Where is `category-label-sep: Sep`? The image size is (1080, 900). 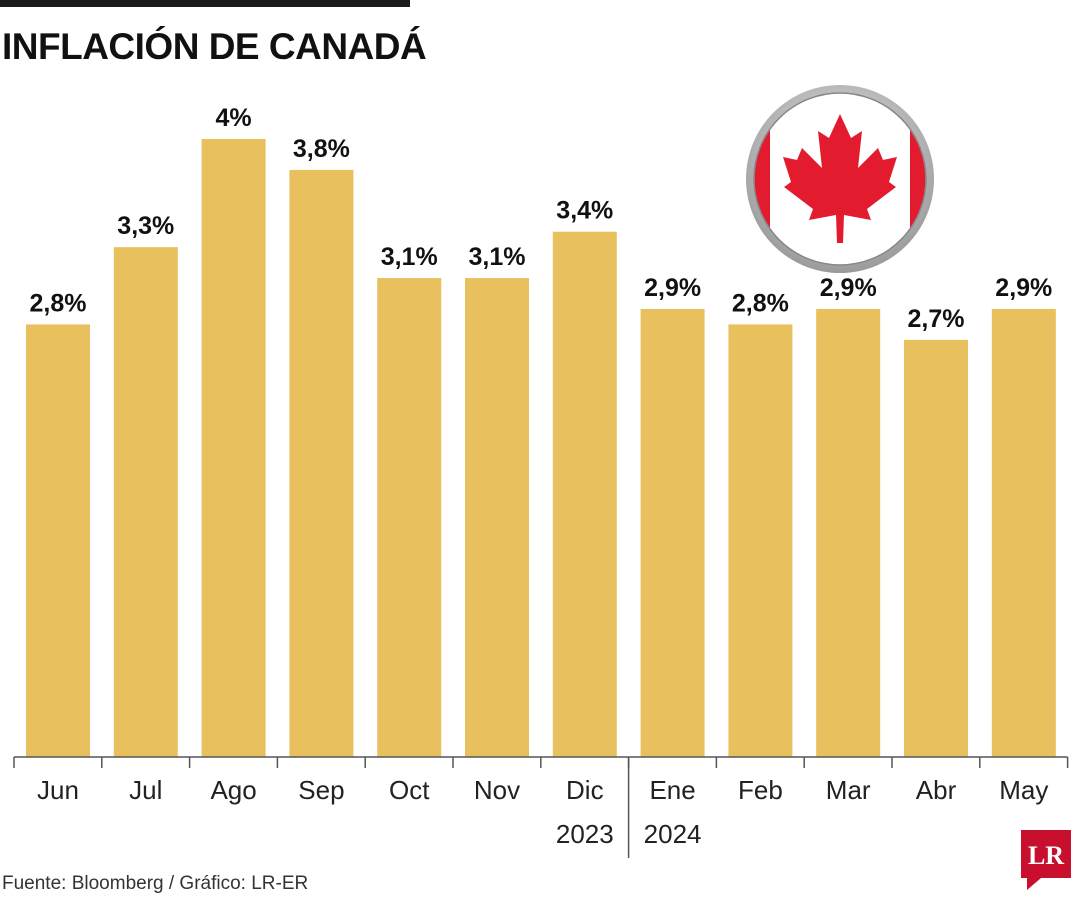
category-label-sep: Sep is located at coordinates (321, 790).